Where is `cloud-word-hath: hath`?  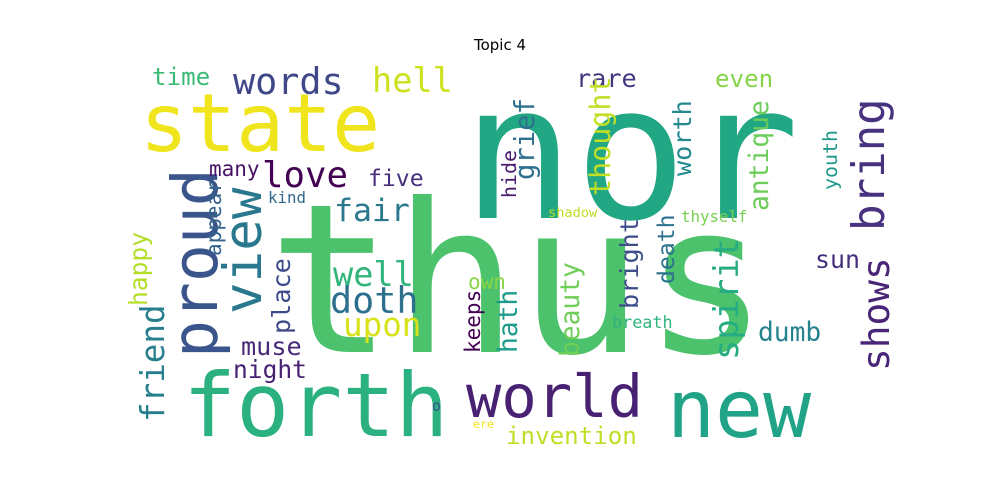 cloud-word-hath: hath is located at coordinates (509, 322).